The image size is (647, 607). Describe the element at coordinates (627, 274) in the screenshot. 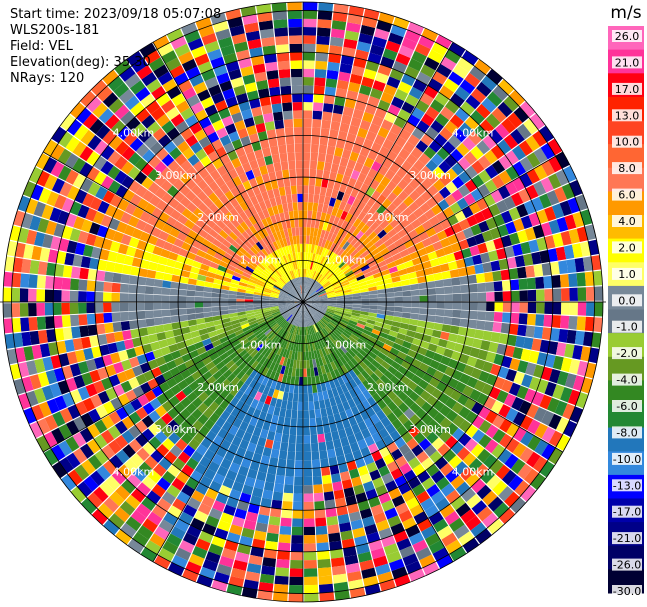

I see `colorbar-tick-label: 1.0` at that location.